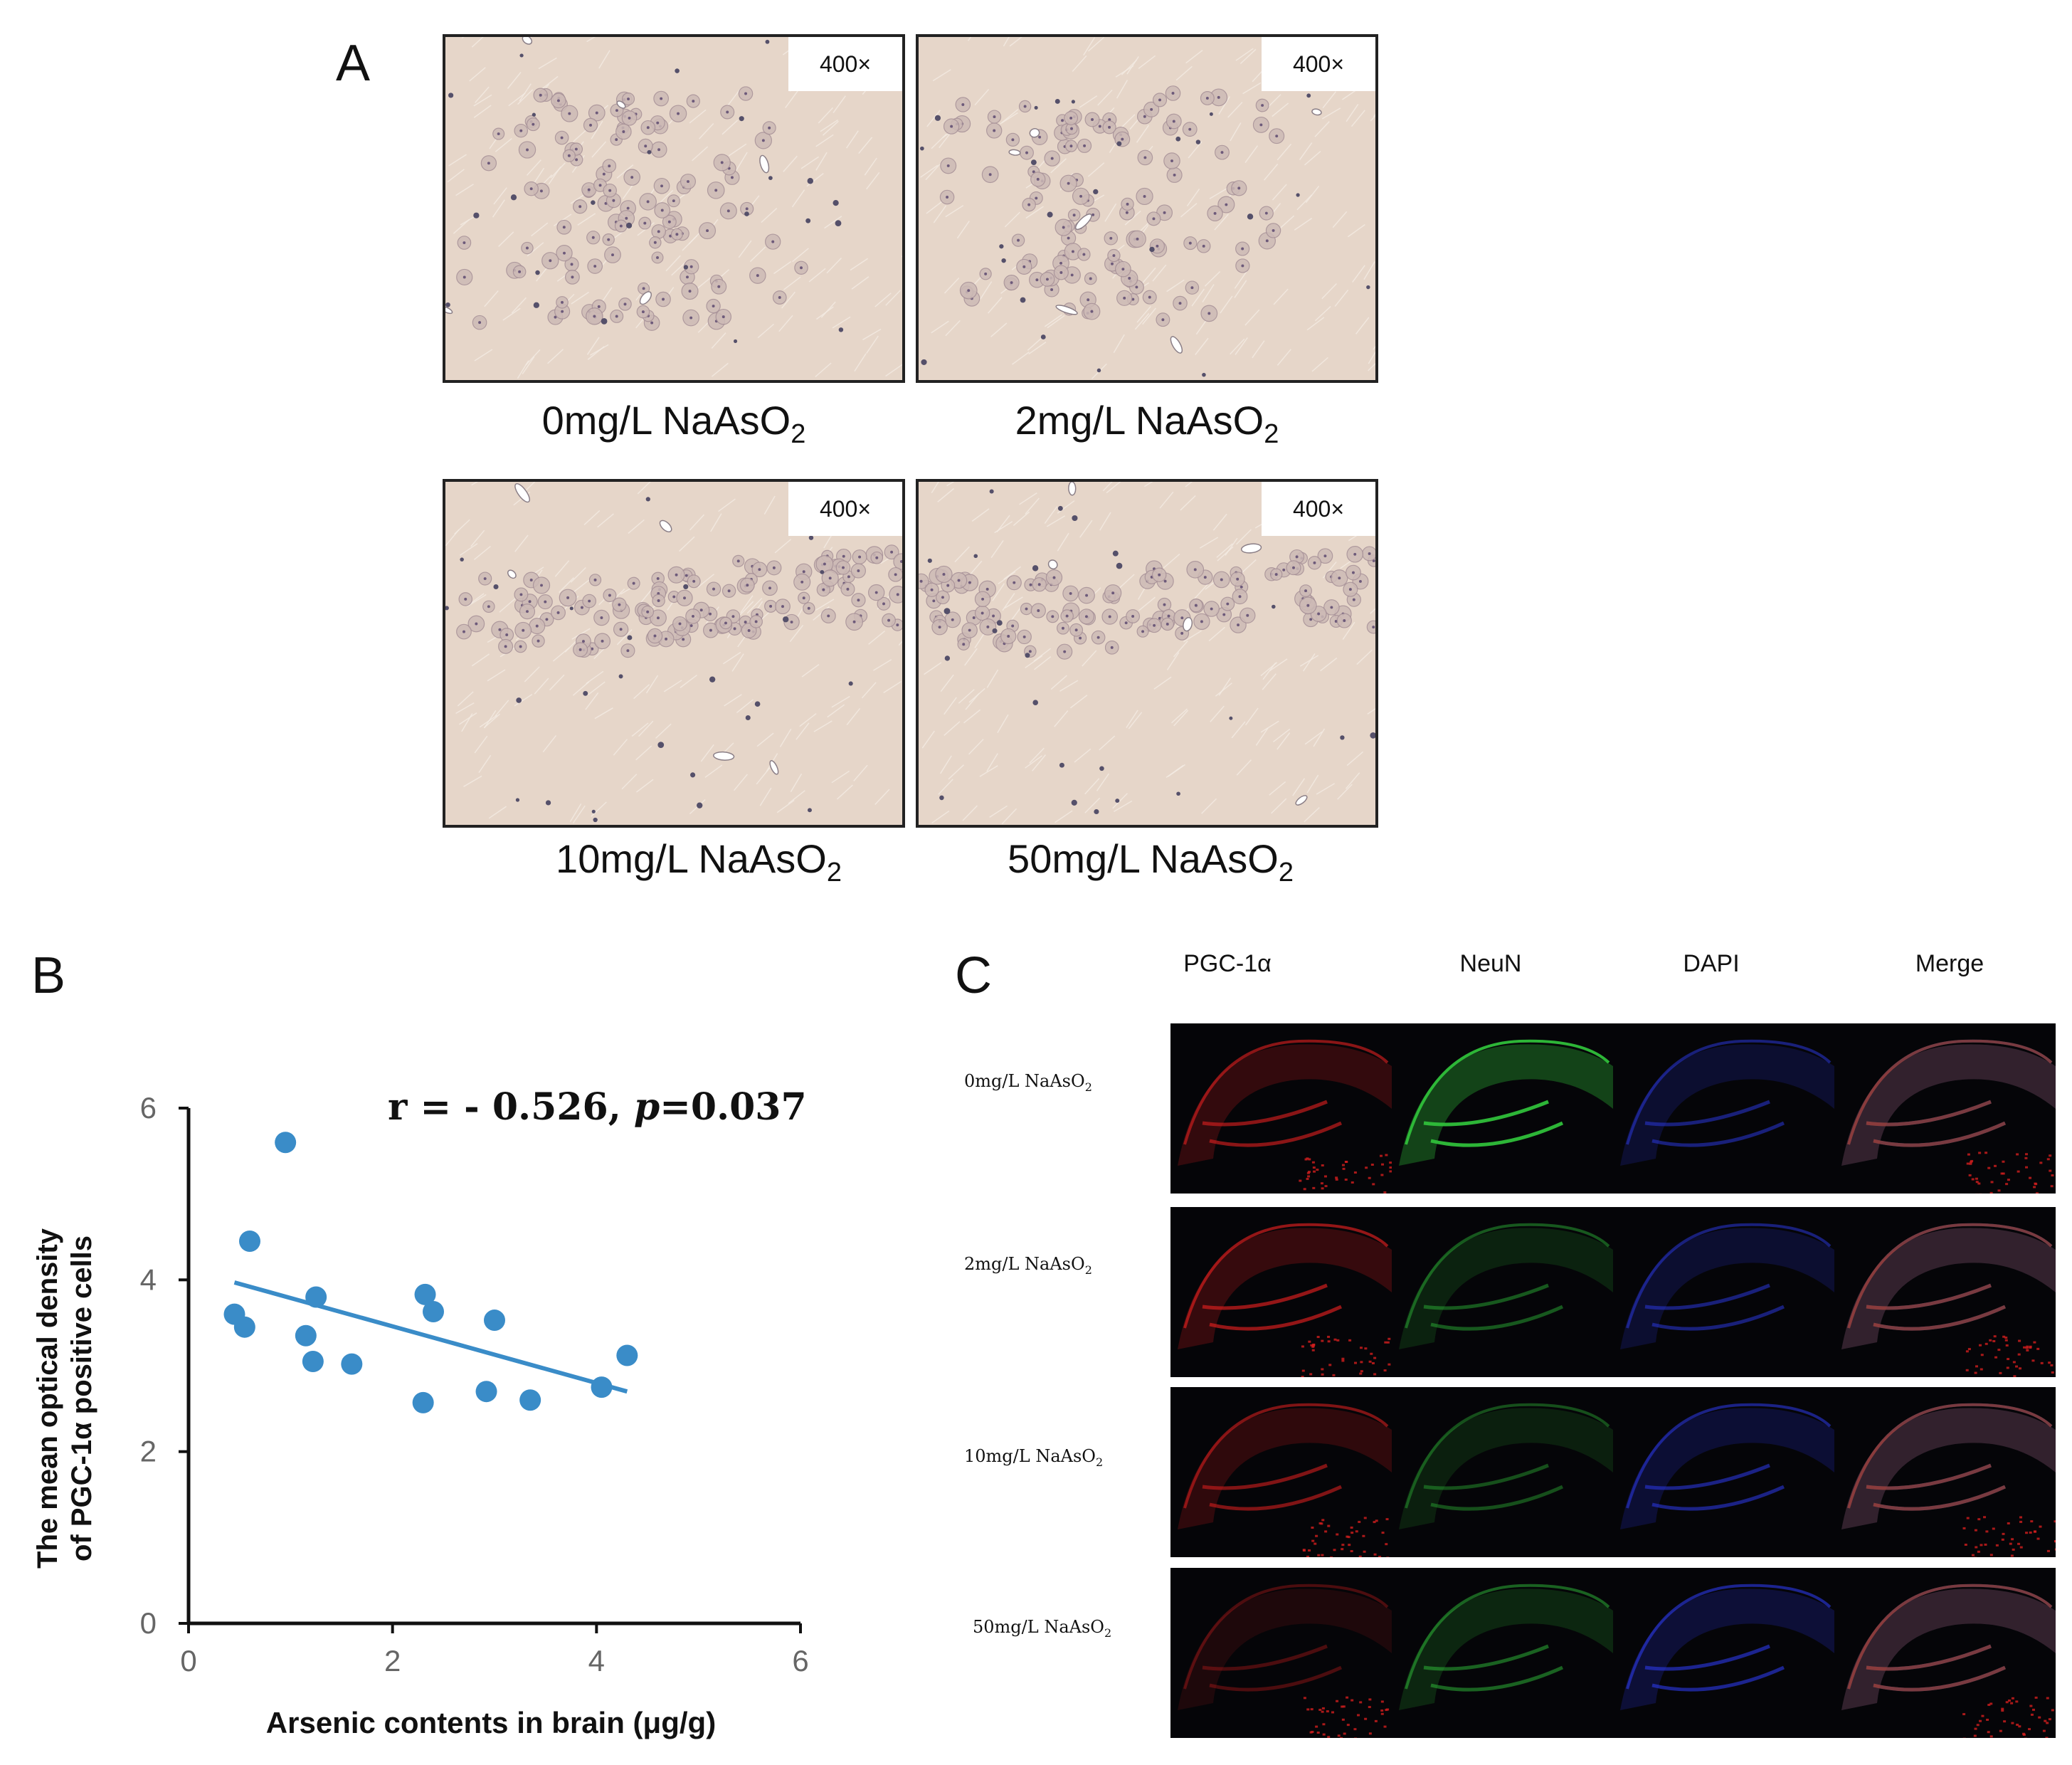 The width and height of the screenshot is (2072, 1765). What do you see at coordinates (597, 1660) in the screenshot?
I see `x-tick-label: 4` at bounding box center [597, 1660].